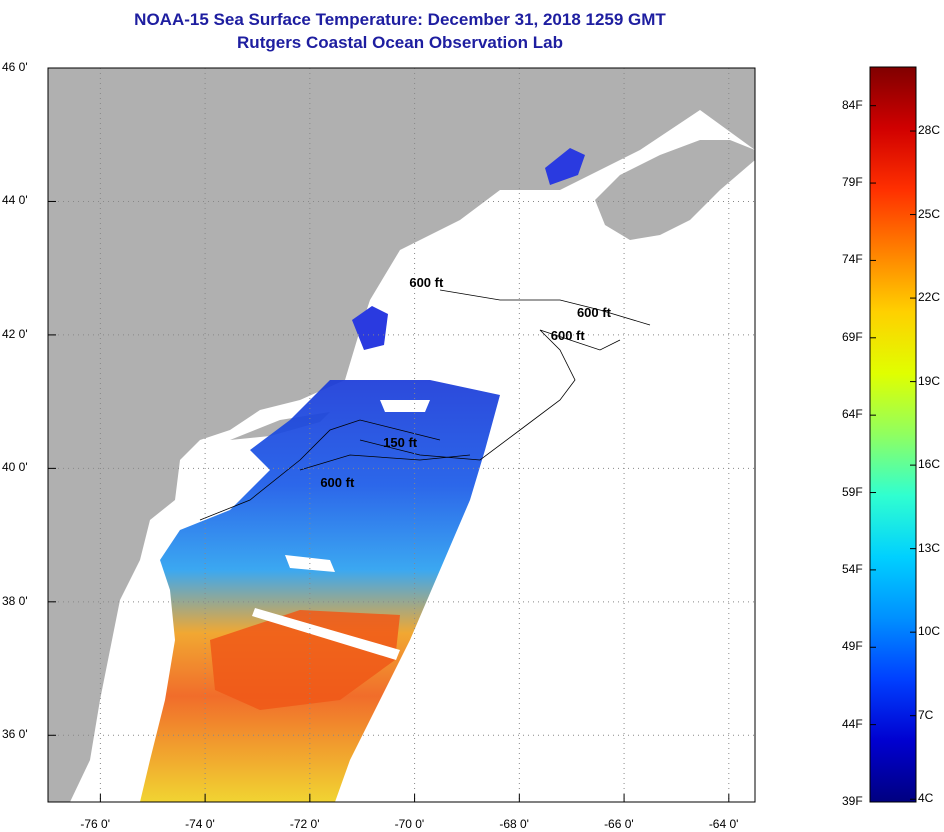 This screenshot has width=944, height=832. Describe the element at coordinates (929, 464) in the screenshot. I see `colorbar-celsius-label: 16C` at that location.